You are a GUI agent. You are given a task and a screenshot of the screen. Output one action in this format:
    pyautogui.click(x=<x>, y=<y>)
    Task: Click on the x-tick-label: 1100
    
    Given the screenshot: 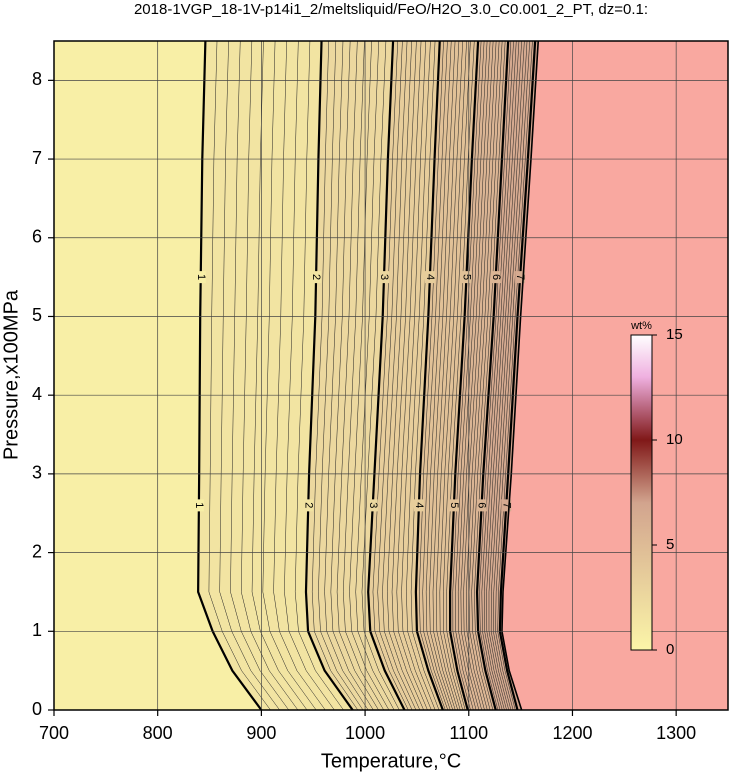 What is the action you would take?
    pyautogui.click(x=468, y=733)
    